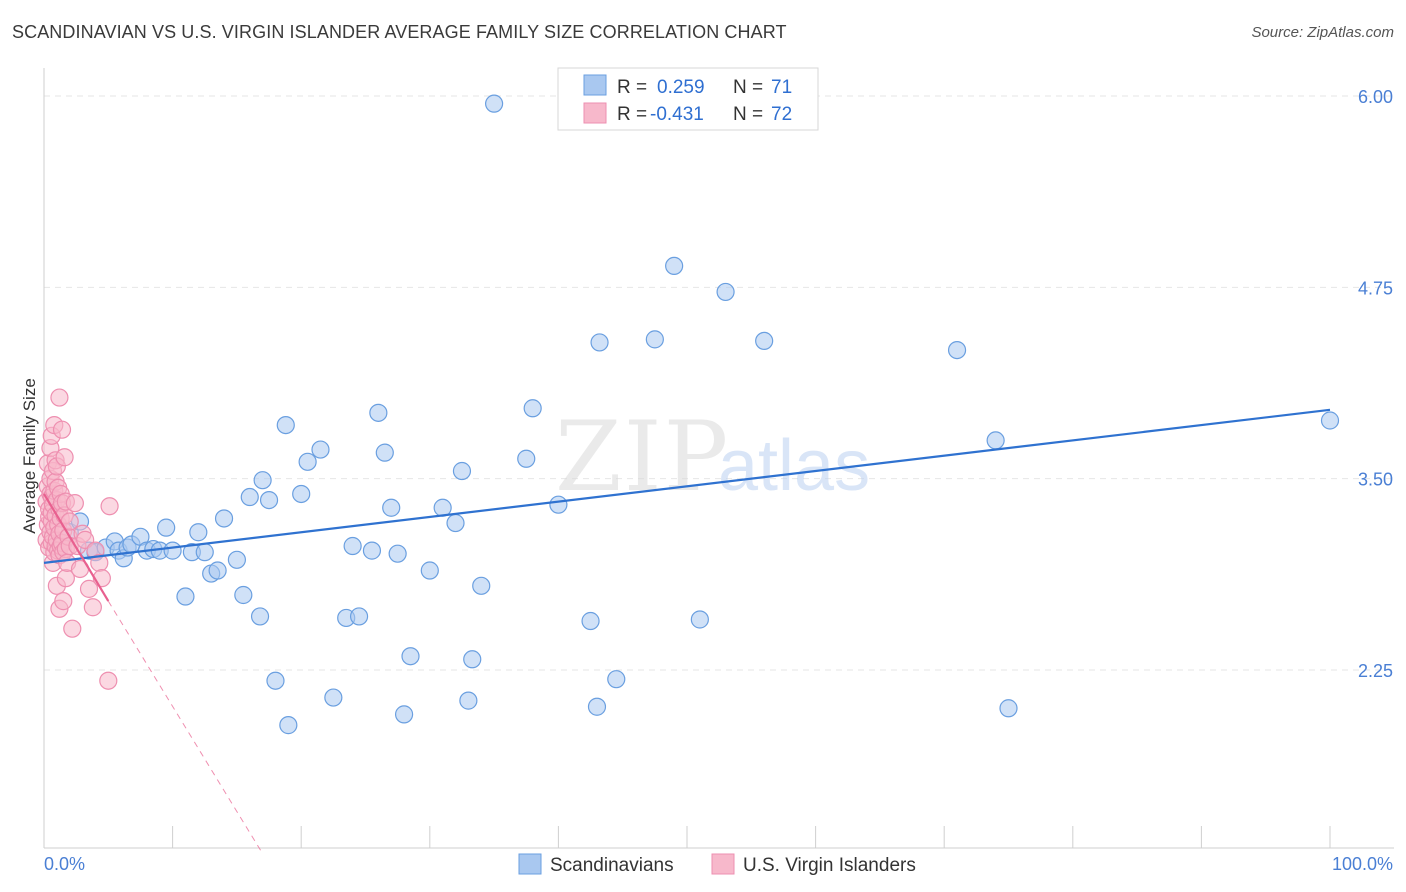  Describe the element at coordinates (1362, 864) in the screenshot. I see `x-tick-label: 100.0%` at that location.